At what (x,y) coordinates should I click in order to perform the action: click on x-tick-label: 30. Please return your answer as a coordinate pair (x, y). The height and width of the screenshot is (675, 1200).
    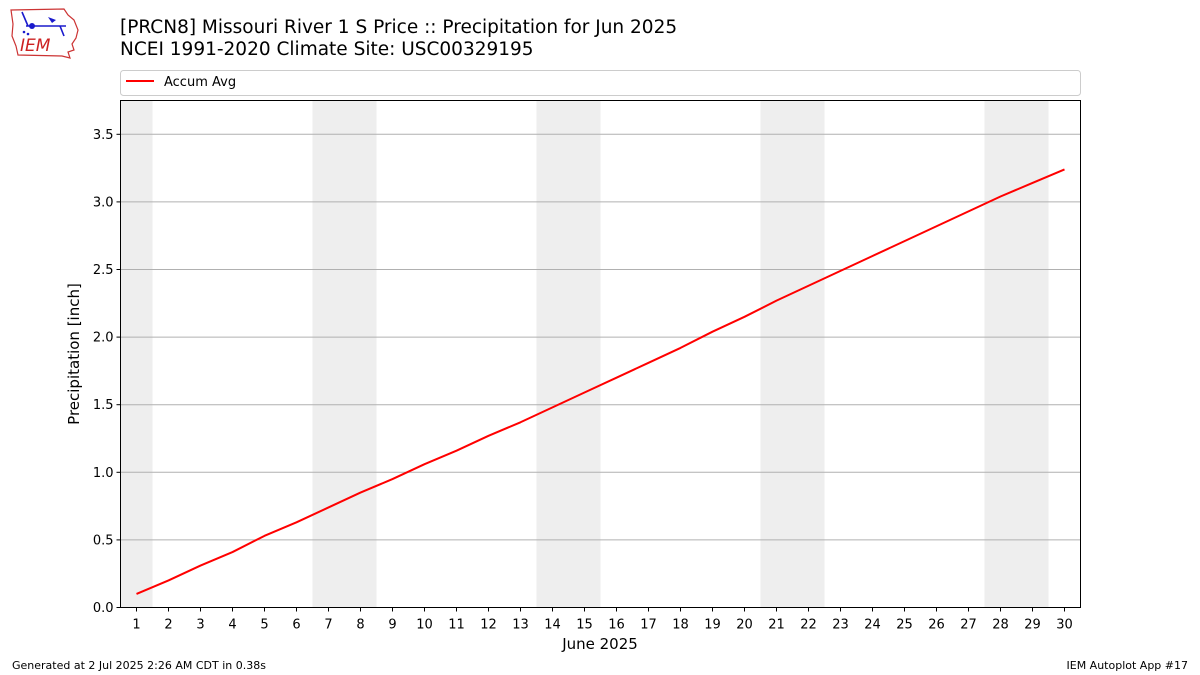
    Looking at the image, I should click on (1064, 625).